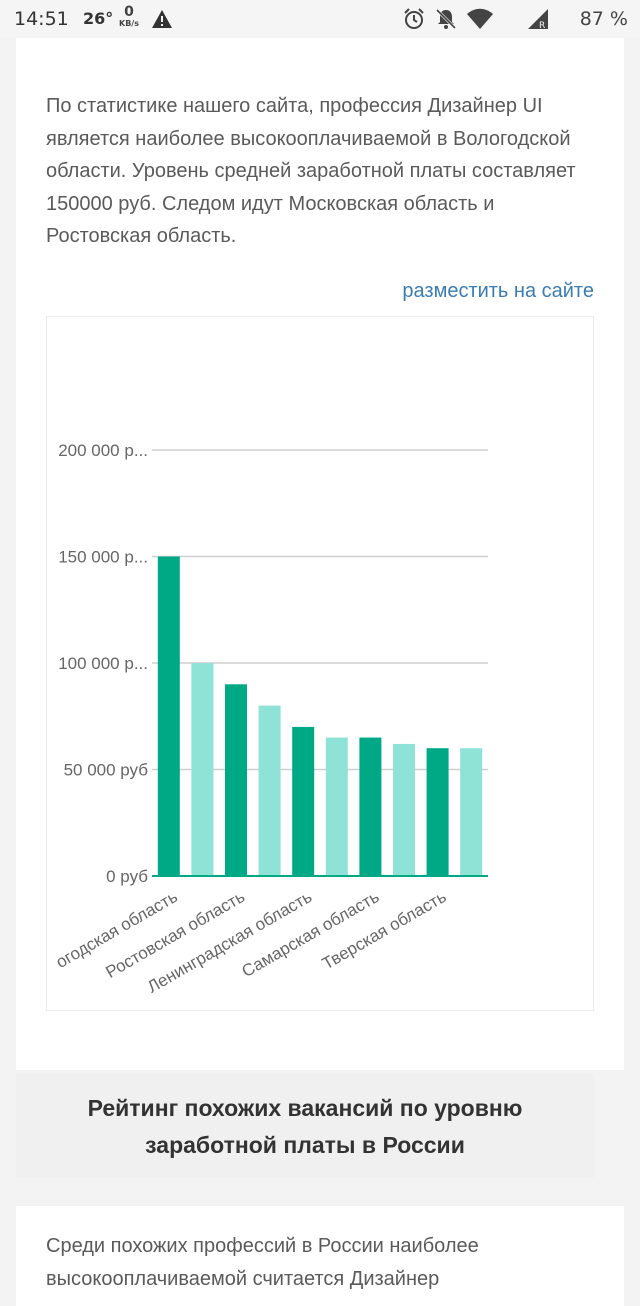 The width and height of the screenshot is (640, 1306). What do you see at coordinates (320, 19) in the screenshot?
I see `status-bar: 14:51 26° 0 KB/s R 87 %` at bounding box center [320, 19].